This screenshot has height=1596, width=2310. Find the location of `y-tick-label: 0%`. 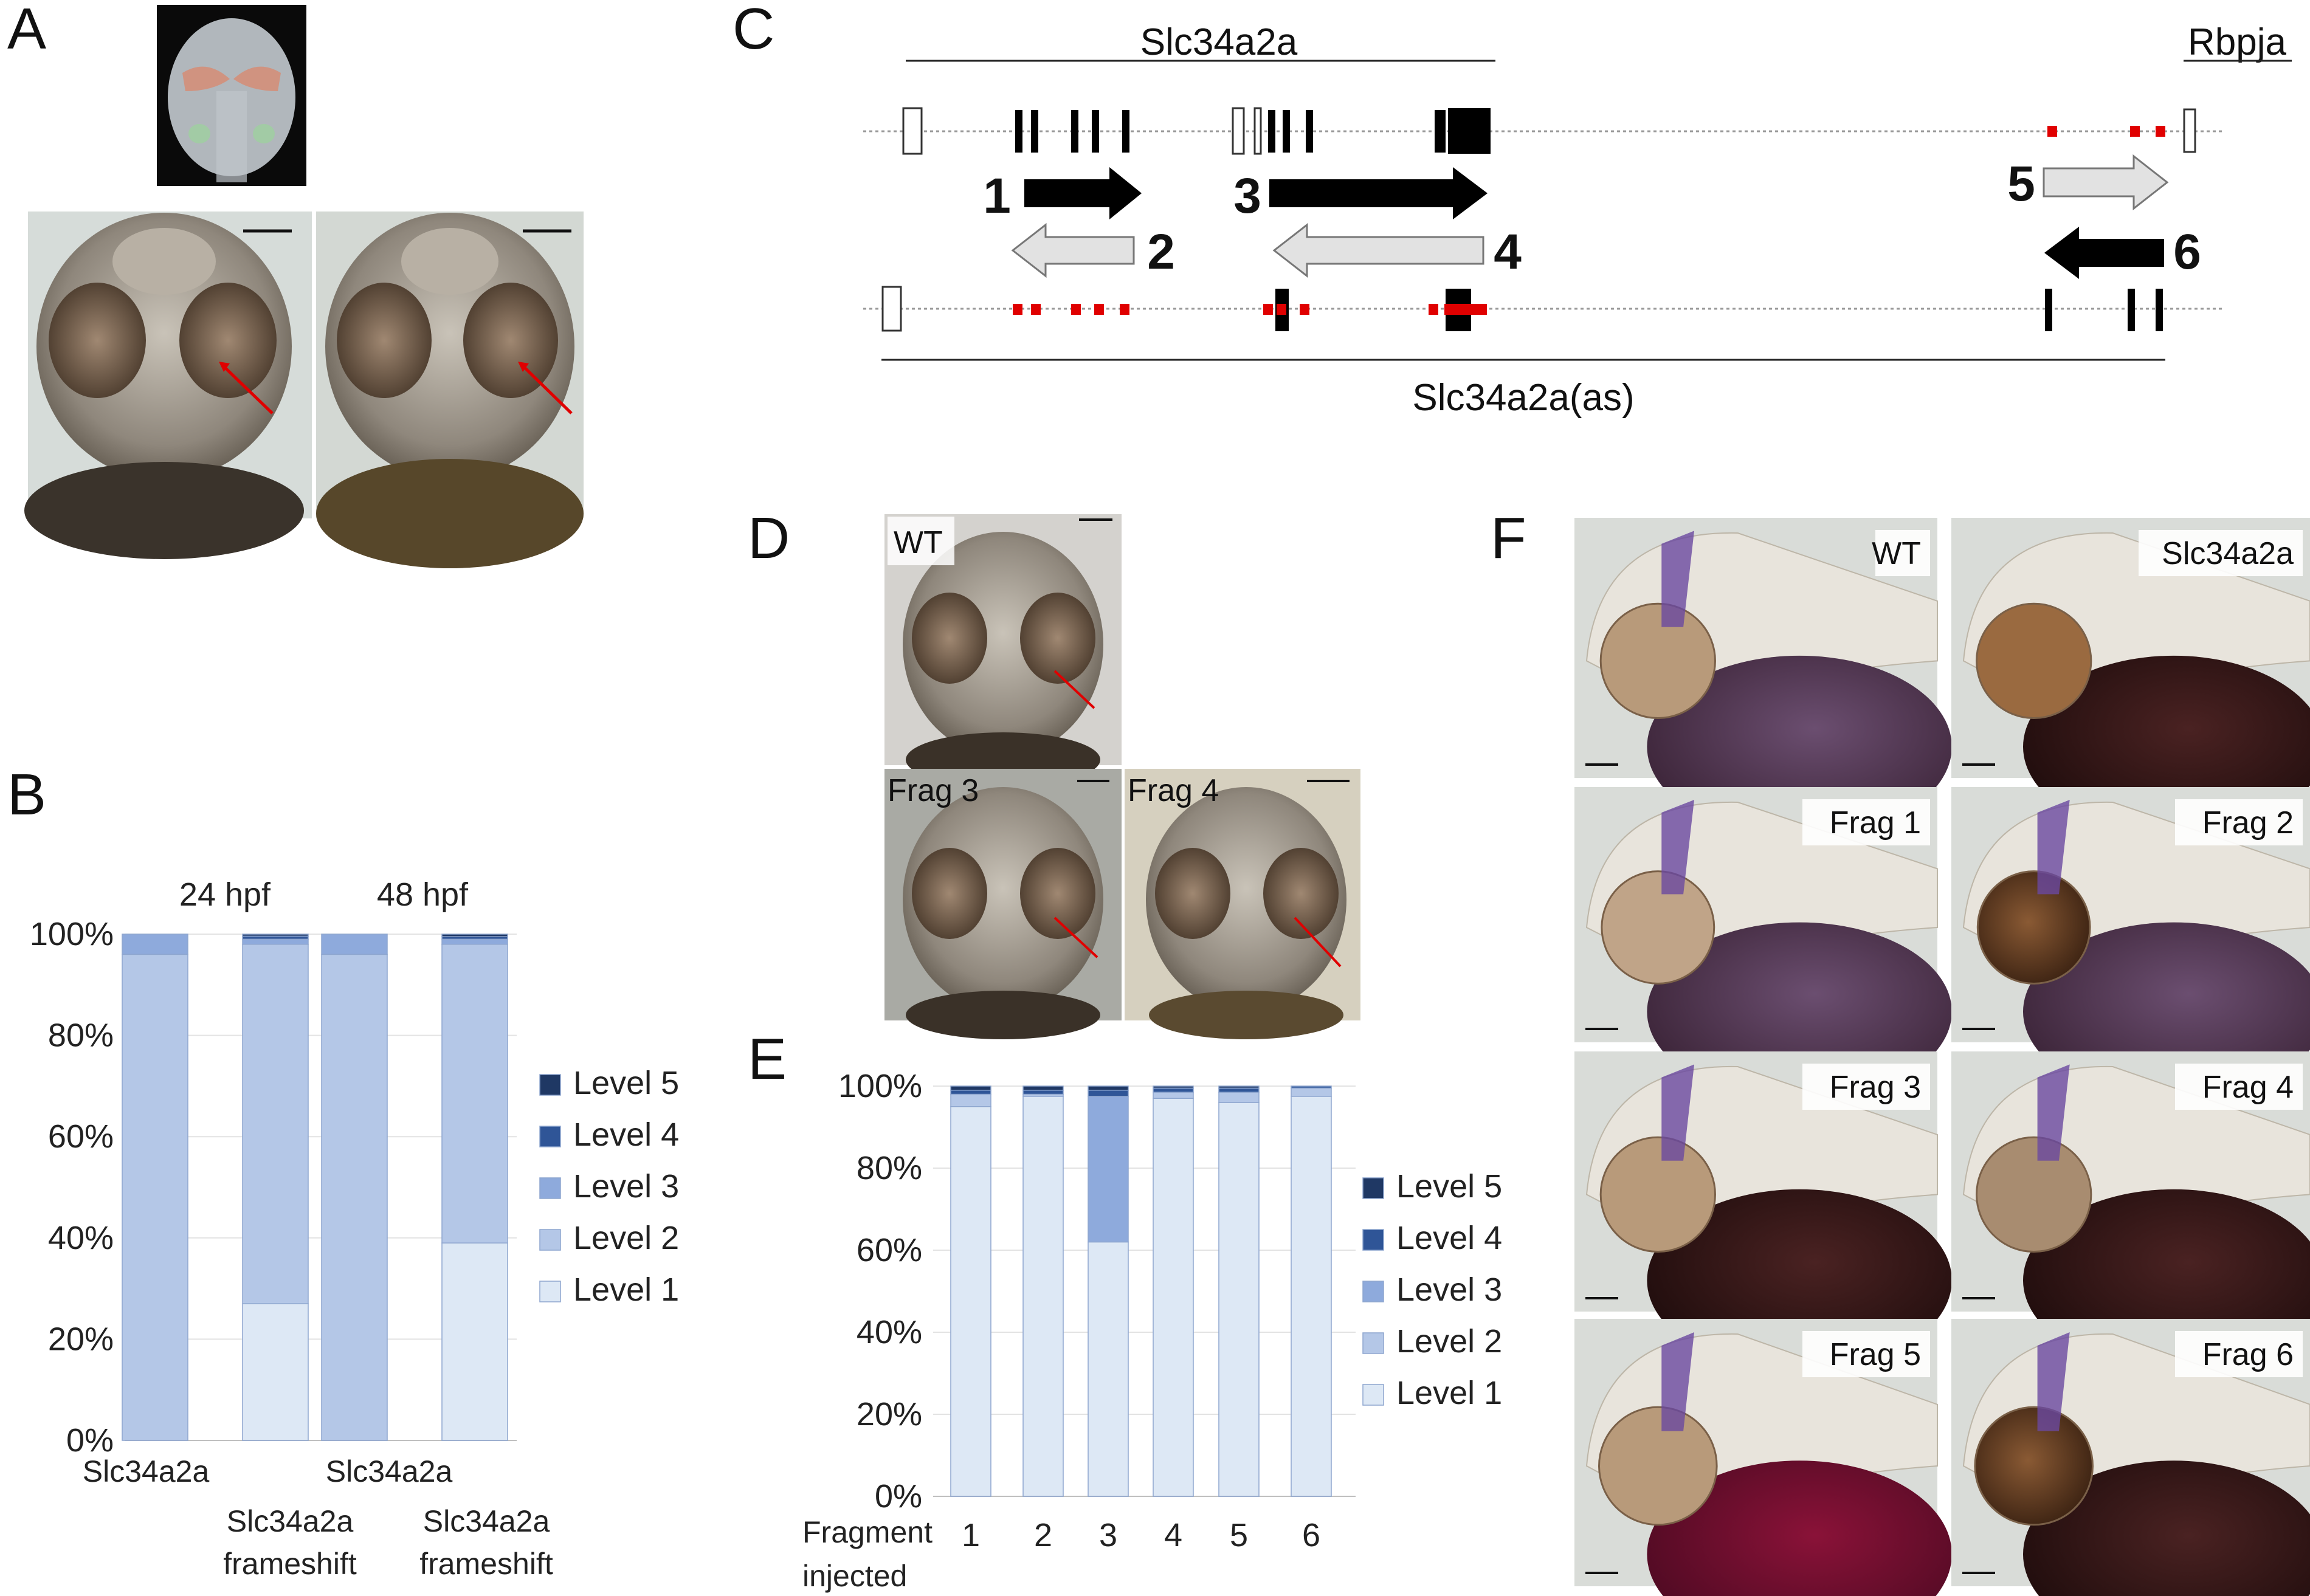

y-tick-label: 0% is located at coordinates (90, 1441).